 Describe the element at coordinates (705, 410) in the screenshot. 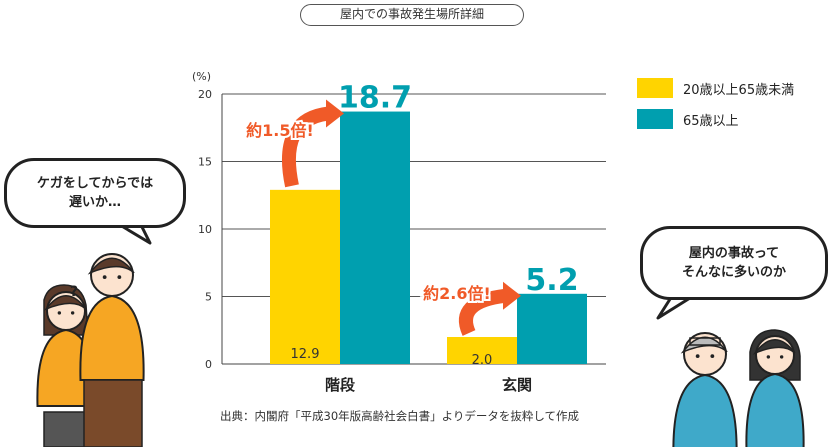

I see `elderly-man-body` at that location.